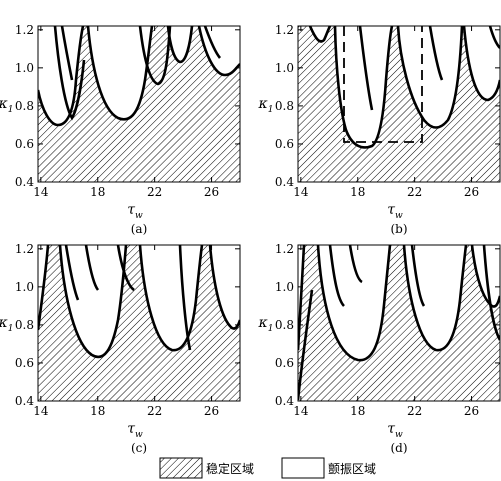 The height and width of the screenshot is (481, 501). What do you see at coordinates (284, 325) in the screenshot?
I see `y-tick-label-d: 0.8` at bounding box center [284, 325].